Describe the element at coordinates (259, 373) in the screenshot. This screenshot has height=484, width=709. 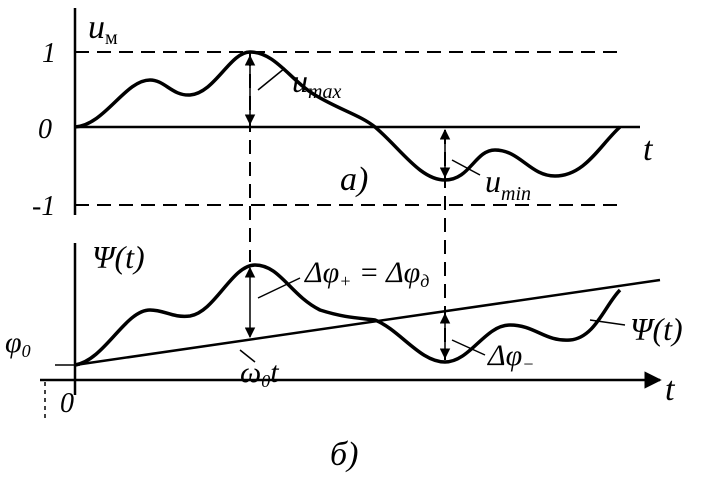
I see `line-label: ω0t` at that location.